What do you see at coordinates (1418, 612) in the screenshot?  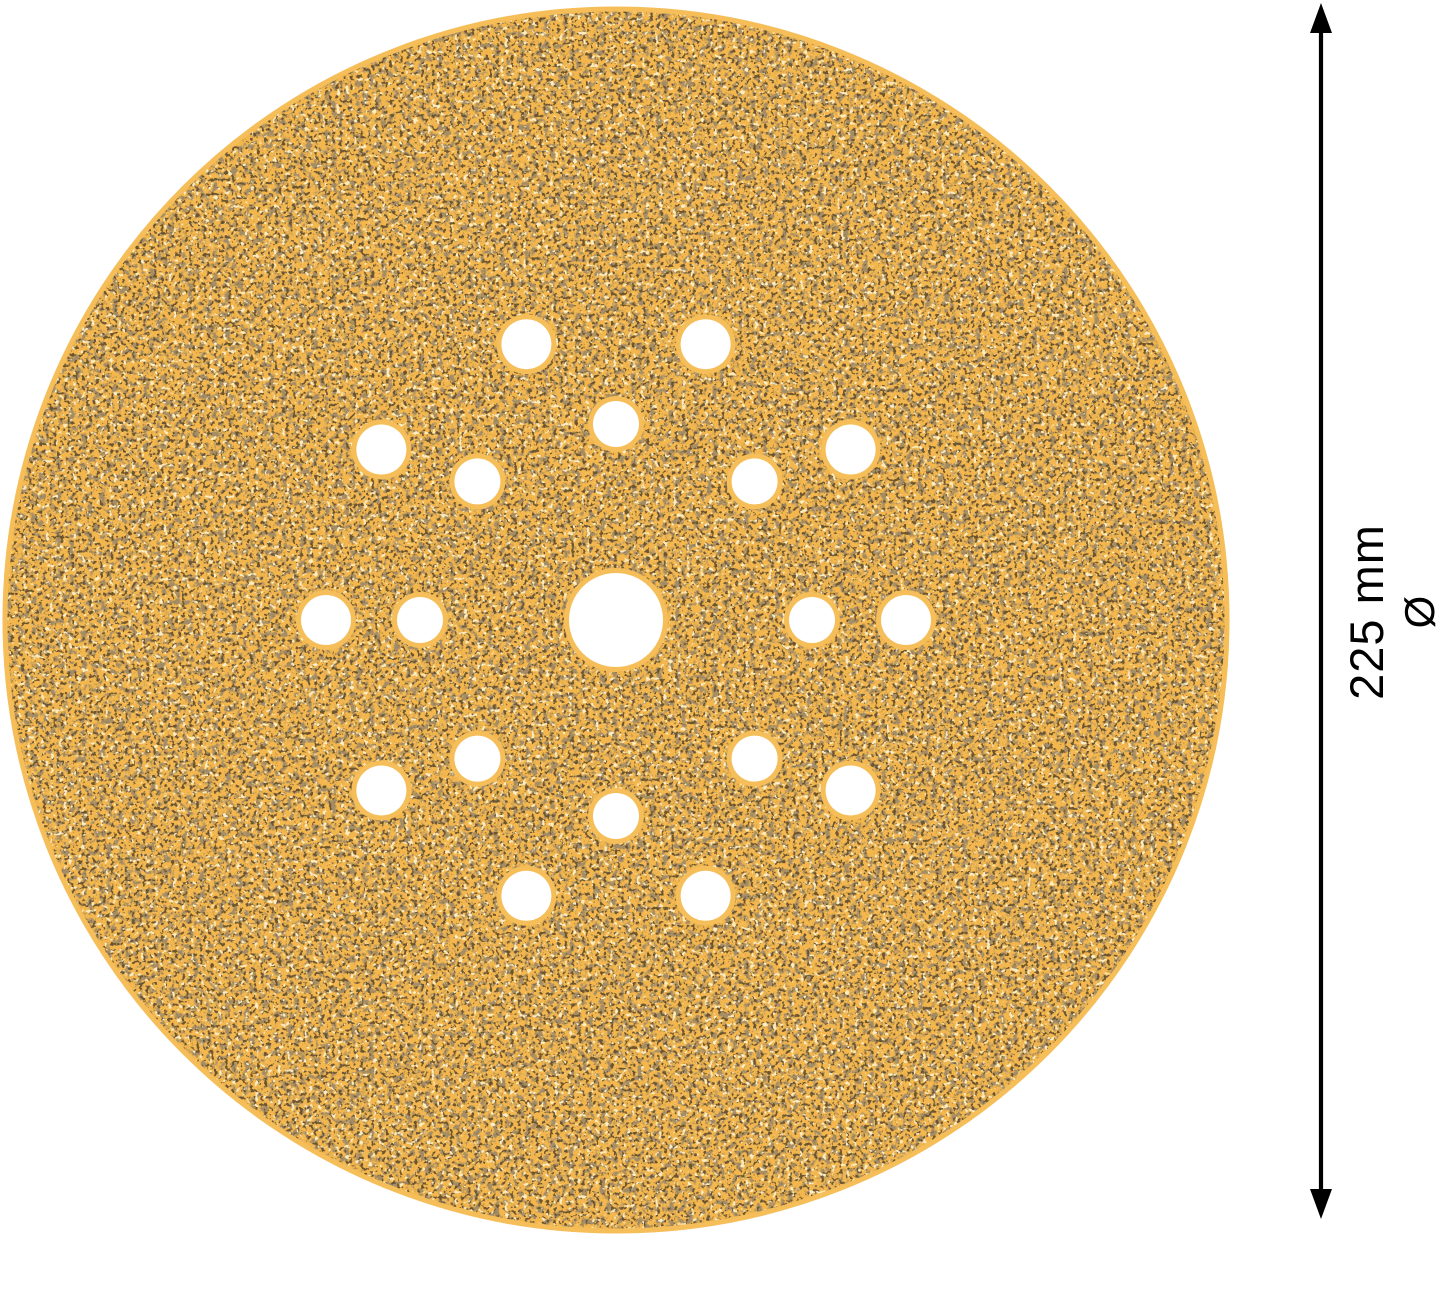 I see `diameter-symbol: Ø` at bounding box center [1418, 612].